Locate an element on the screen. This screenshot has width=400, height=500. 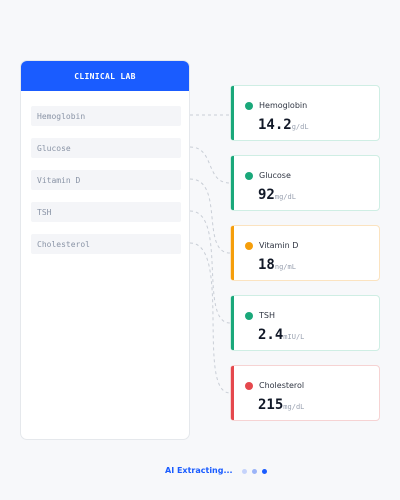
lab-item-vitamin-d: Vitamin D is located at coordinates (106, 180).